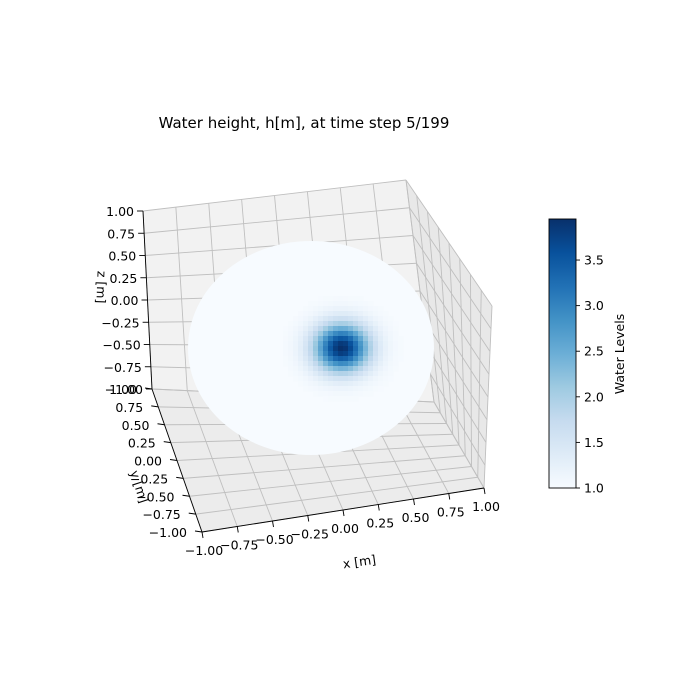 The image size is (700, 700). What do you see at coordinates (121, 233) in the screenshot?
I see `z-tick-label: 0.75` at bounding box center [121, 233].